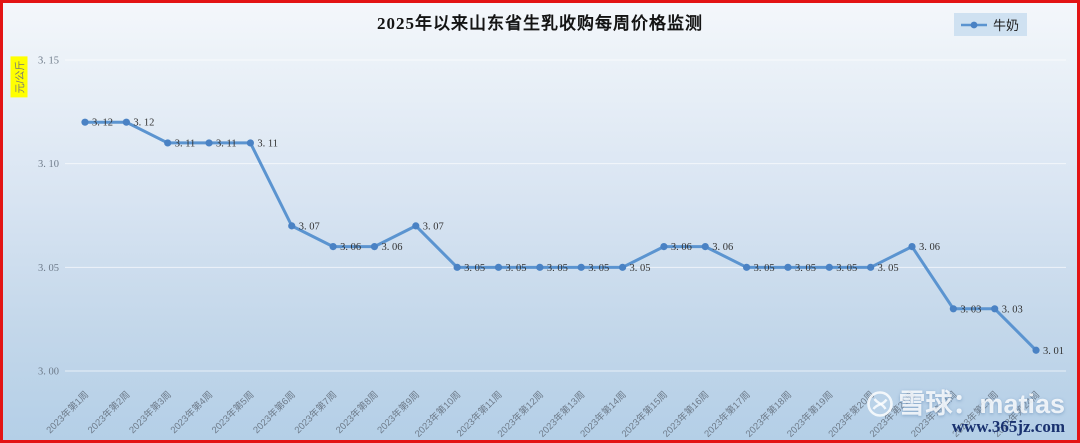  Describe the element at coordinates (108, 412) in the screenshot. I see `x-category-label: 2023年第2周` at that location.